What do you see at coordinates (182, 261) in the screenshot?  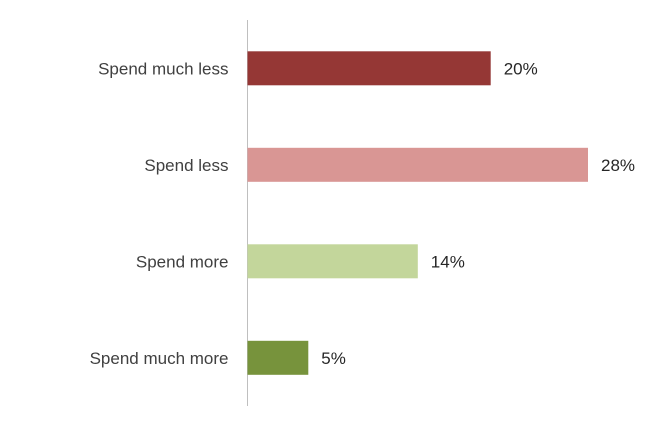 I see `category-label-spend-more: Spend more` at bounding box center [182, 261].